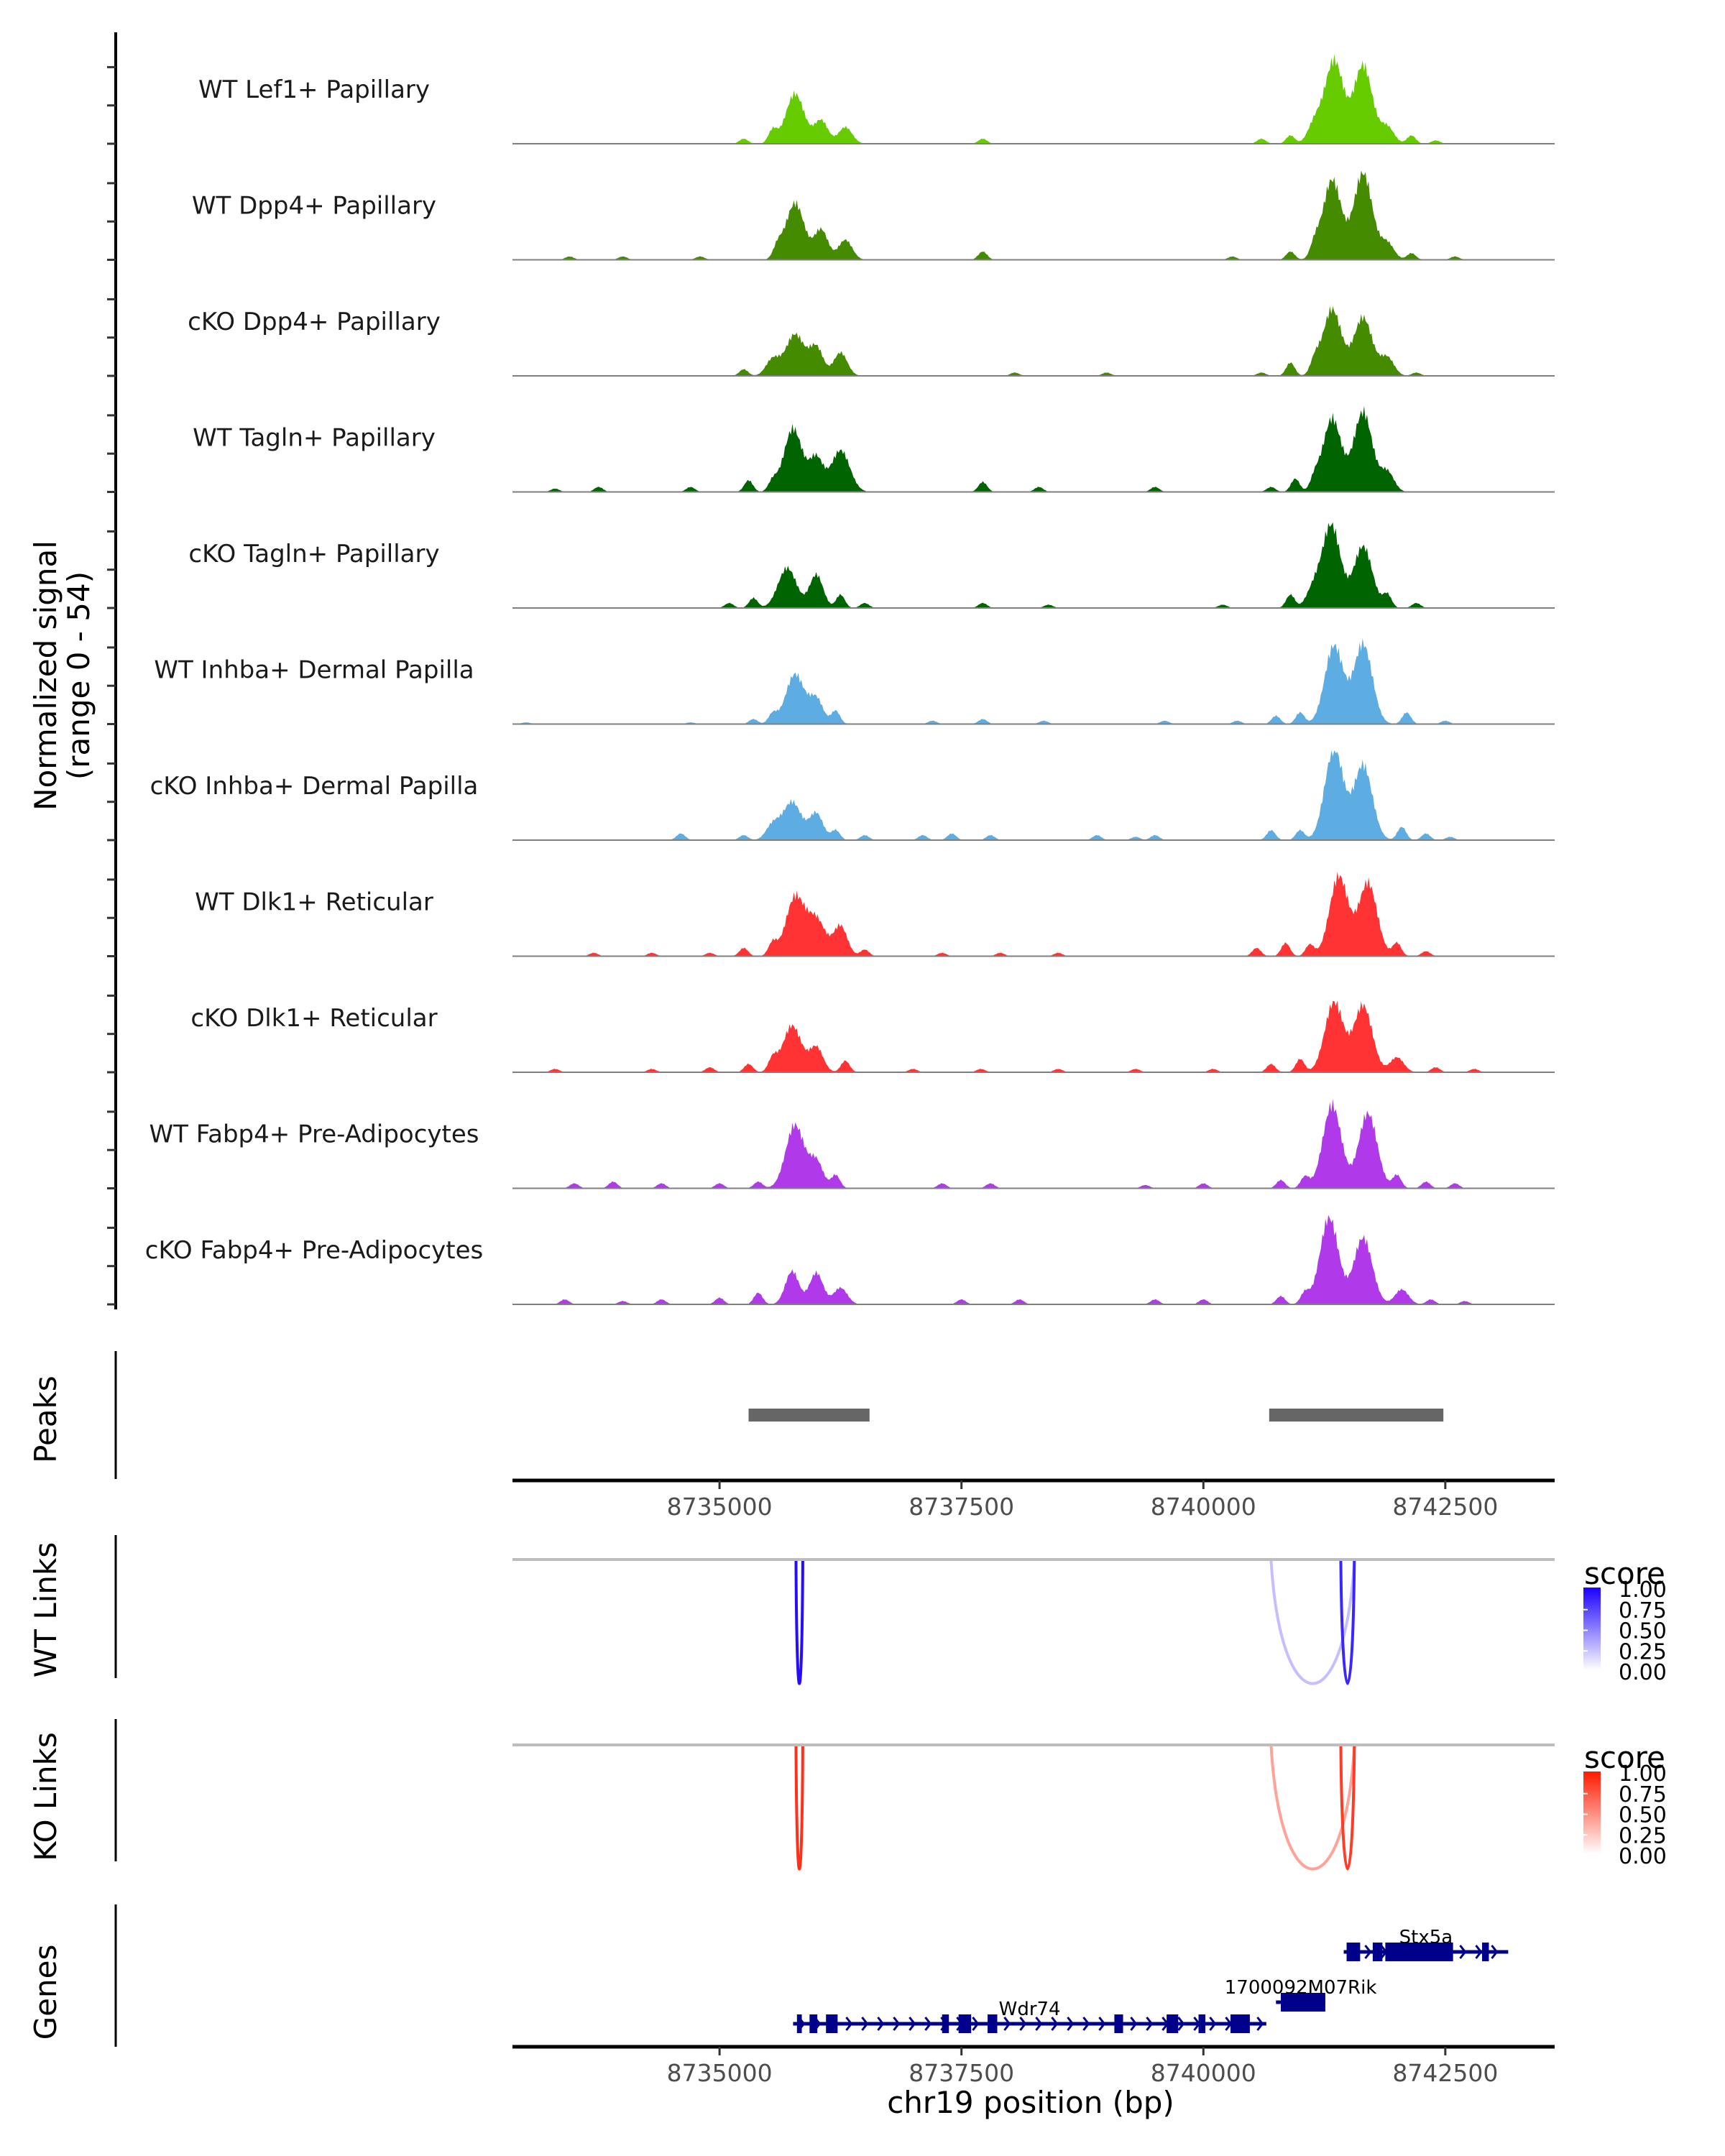  I want to click on peaks-track-label: Peaks, so click(45, 1419).